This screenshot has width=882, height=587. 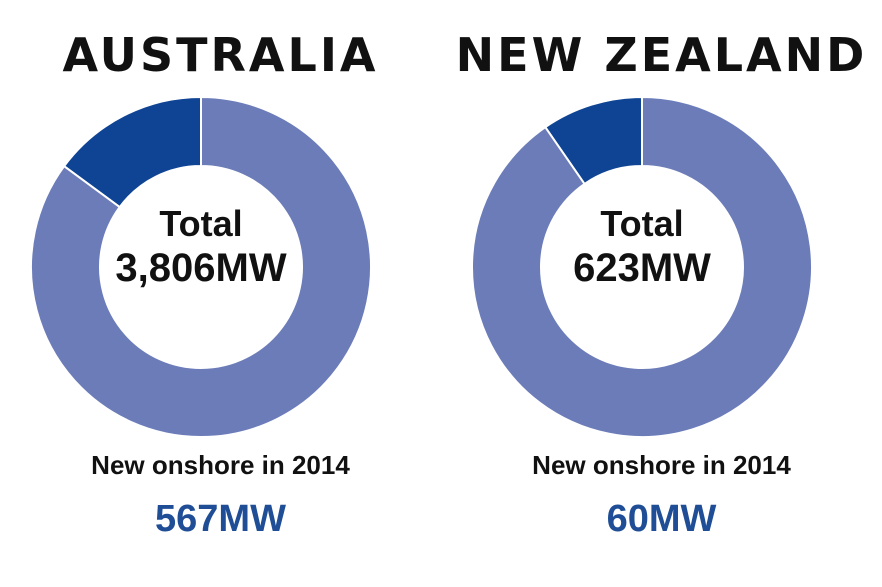 What do you see at coordinates (220, 55) in the screenshot?
I see `country-title: AUSTRALIA` at bounding box center [220, 55].